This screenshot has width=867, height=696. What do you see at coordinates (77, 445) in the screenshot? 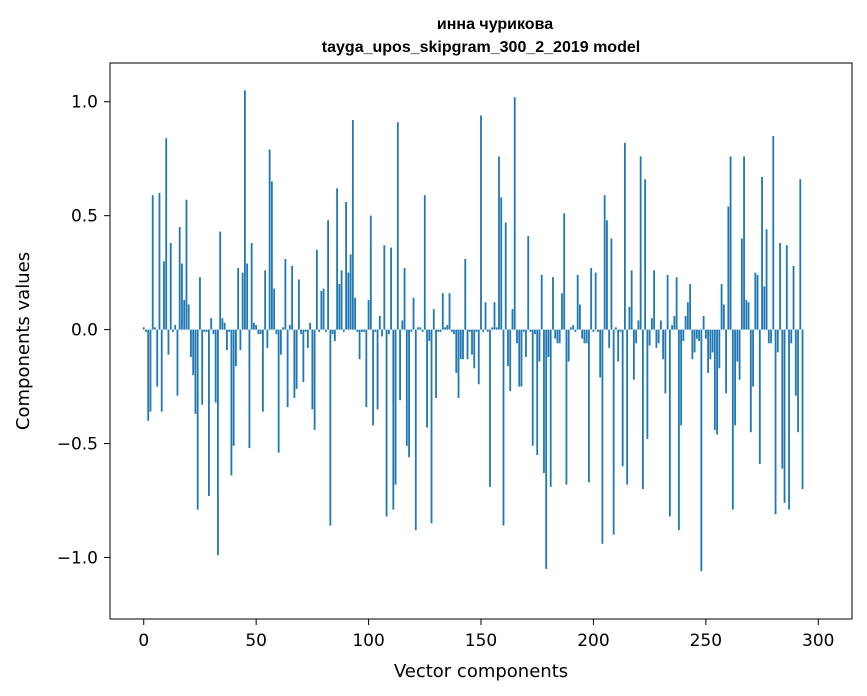
I see `y-tick-label: −0.5` at bounding box center [77, 445].